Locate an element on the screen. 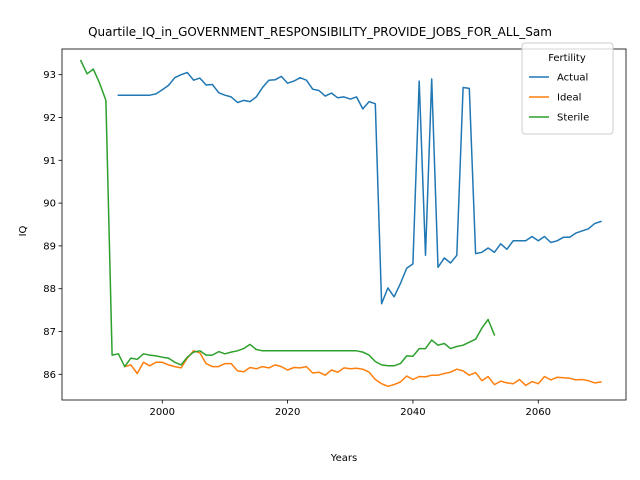 Image resolution: width=640 pixels, height=480 pixels. legend-label-ideal: Ideal is located at coordinates (569, 98).